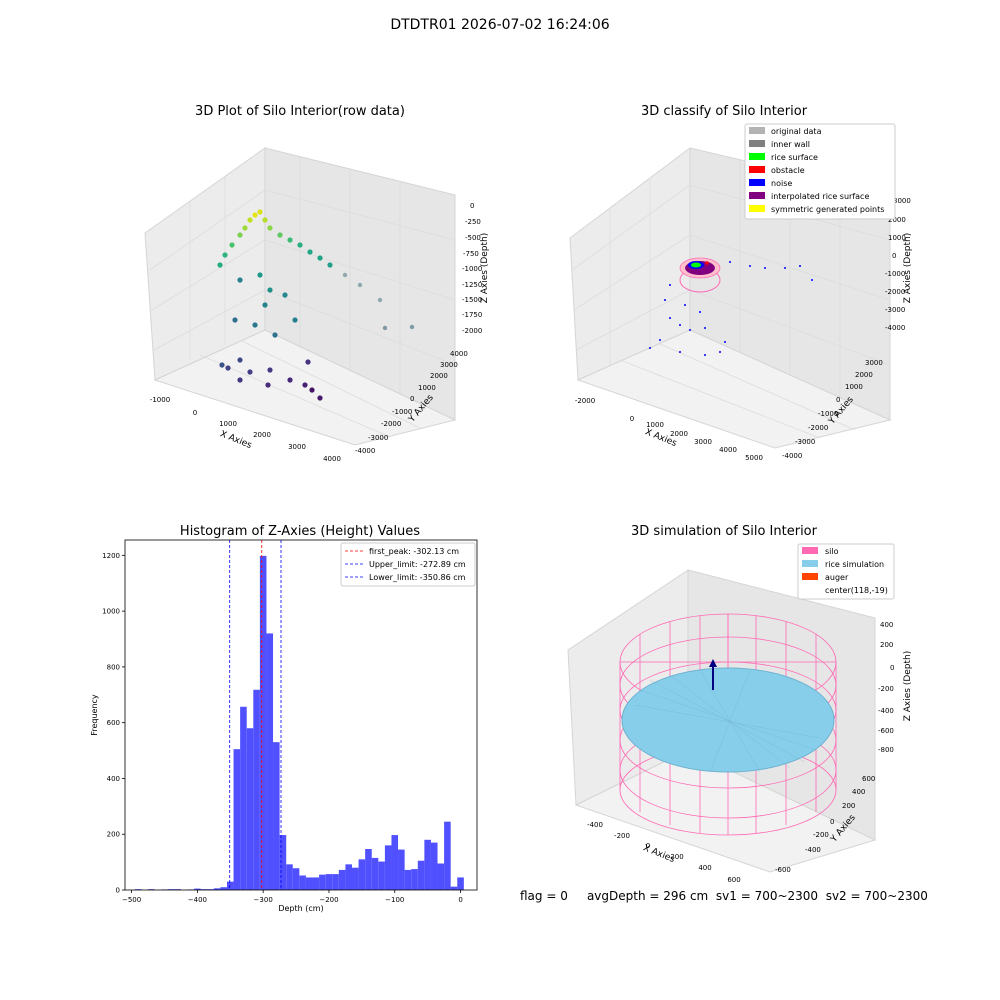 The height and width of the screenshot is (1000, 1000). What do you see at coordinates (417, 564) in the screenshot?
I see `histogram-legend-label: Upper_limit: -272.89 cm` at bounding box center [417, 564].